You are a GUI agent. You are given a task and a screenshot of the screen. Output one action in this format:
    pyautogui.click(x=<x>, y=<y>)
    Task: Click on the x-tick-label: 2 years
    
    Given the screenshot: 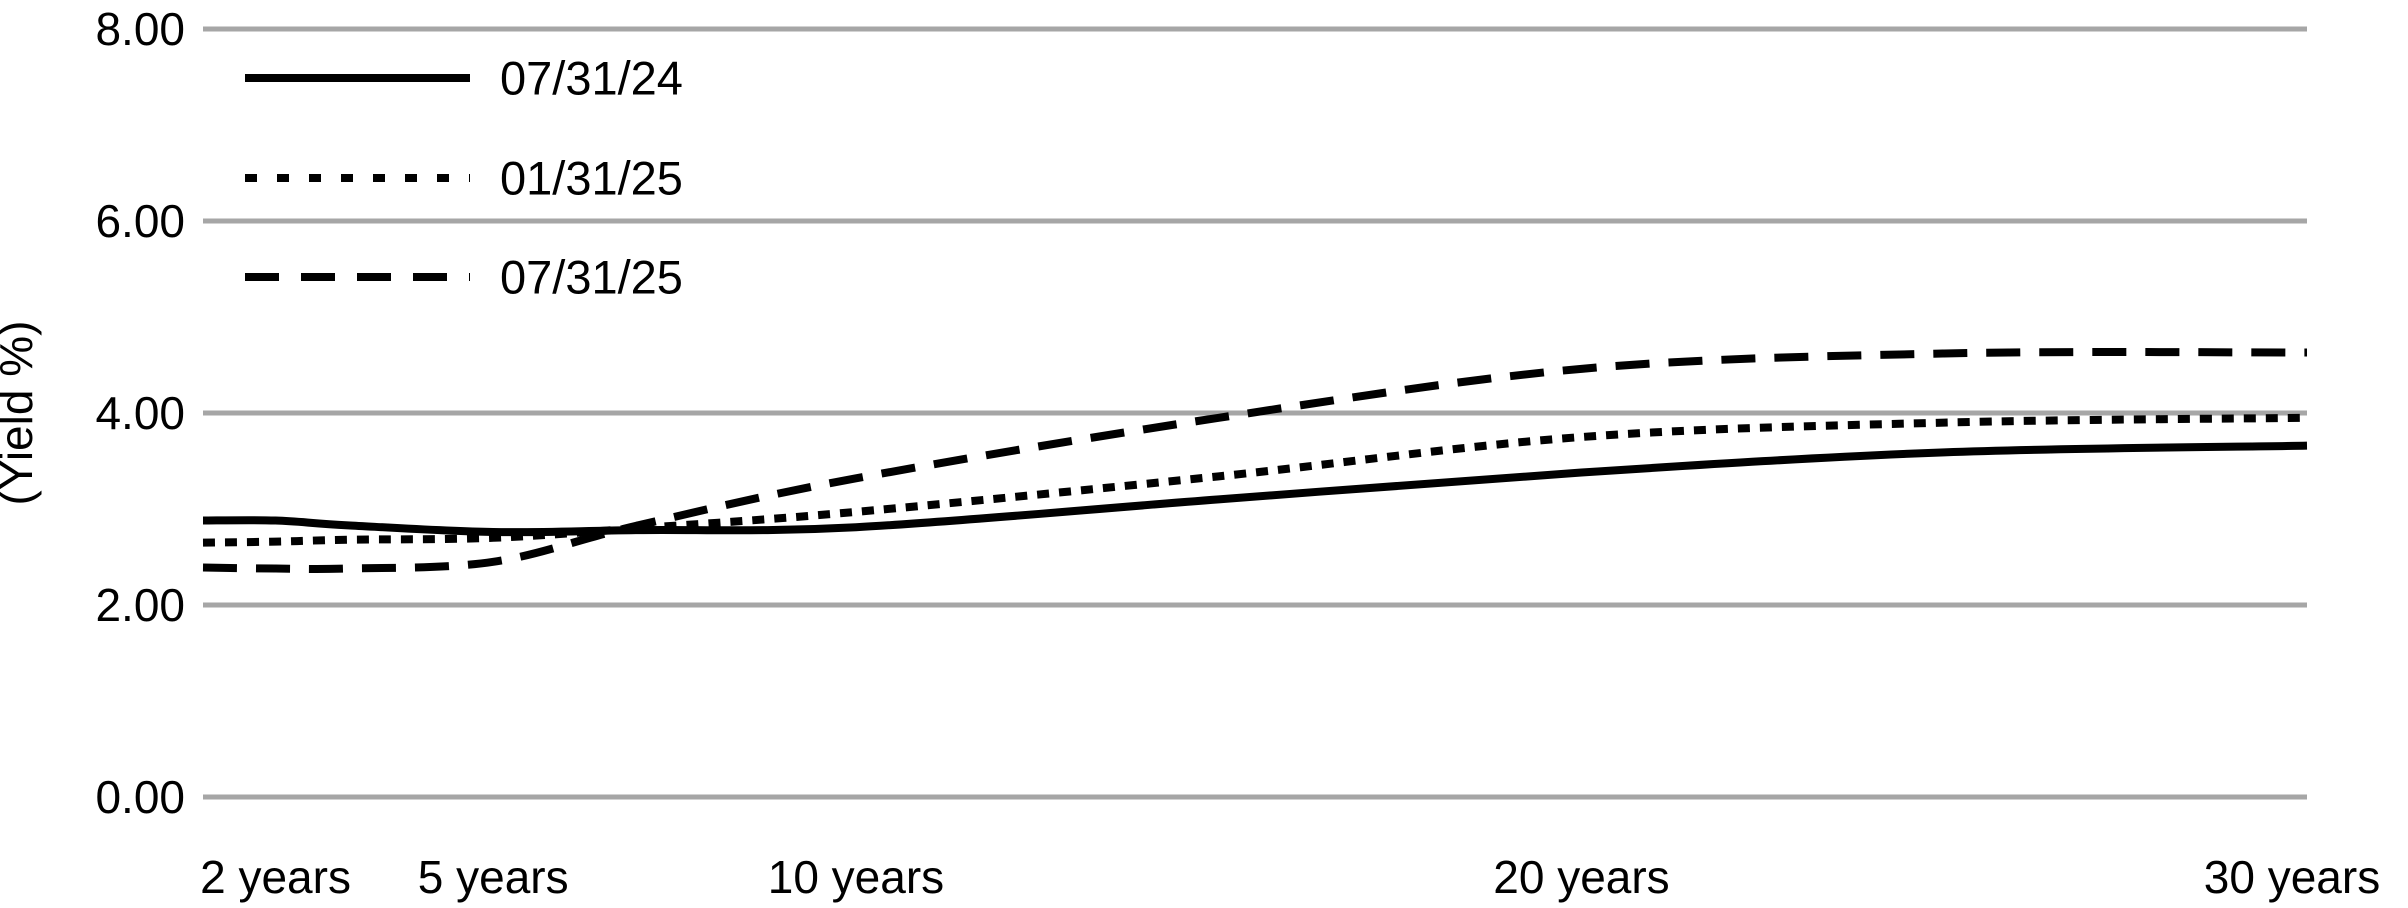 What is the action you would take?
    pyautogui.click(x=275, y=877)
    